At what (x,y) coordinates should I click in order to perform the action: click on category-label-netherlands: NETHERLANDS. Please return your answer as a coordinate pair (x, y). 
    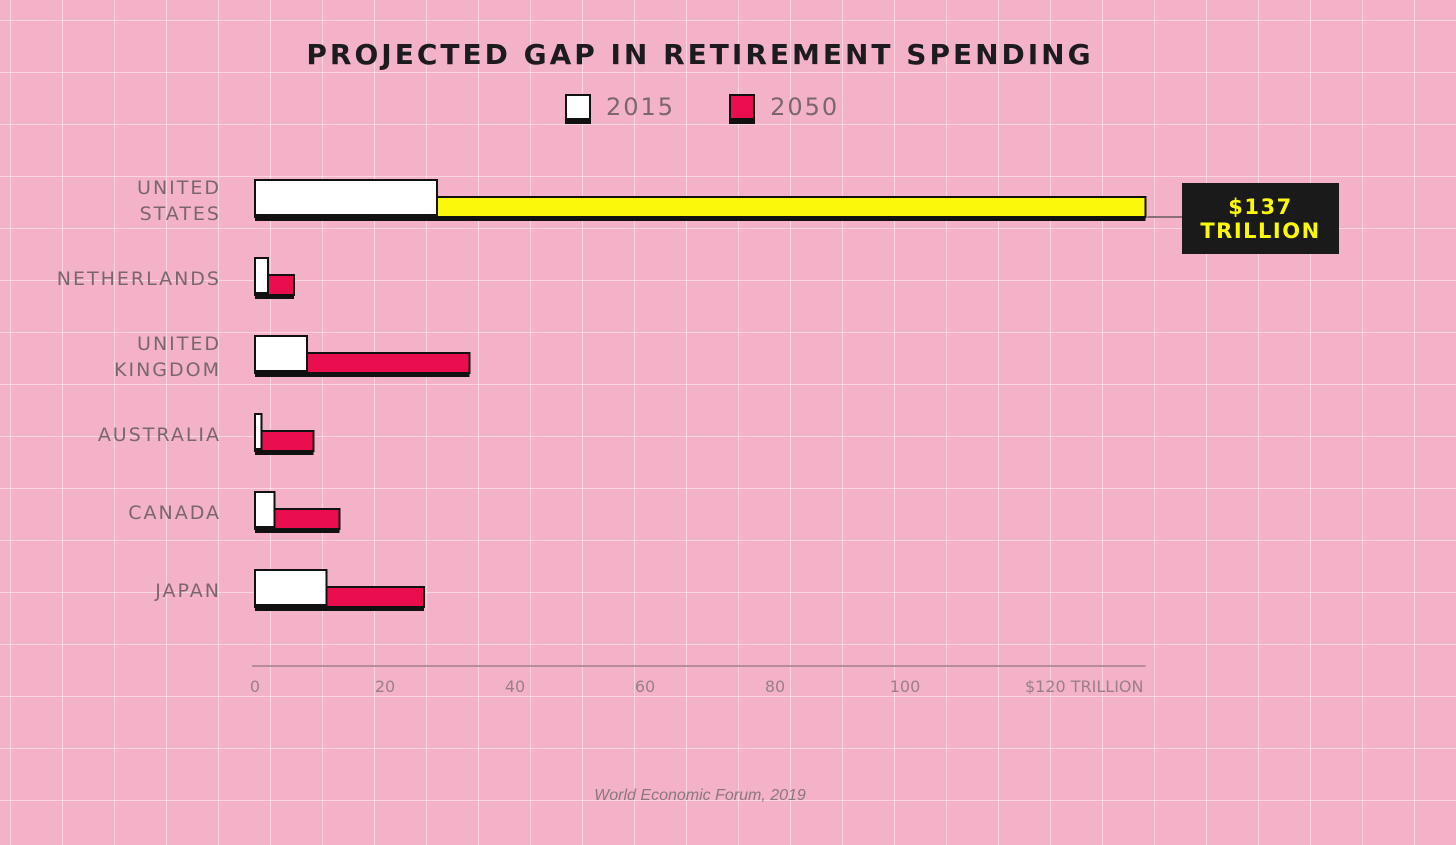
    Looking at the image, I should click on (139, 279).